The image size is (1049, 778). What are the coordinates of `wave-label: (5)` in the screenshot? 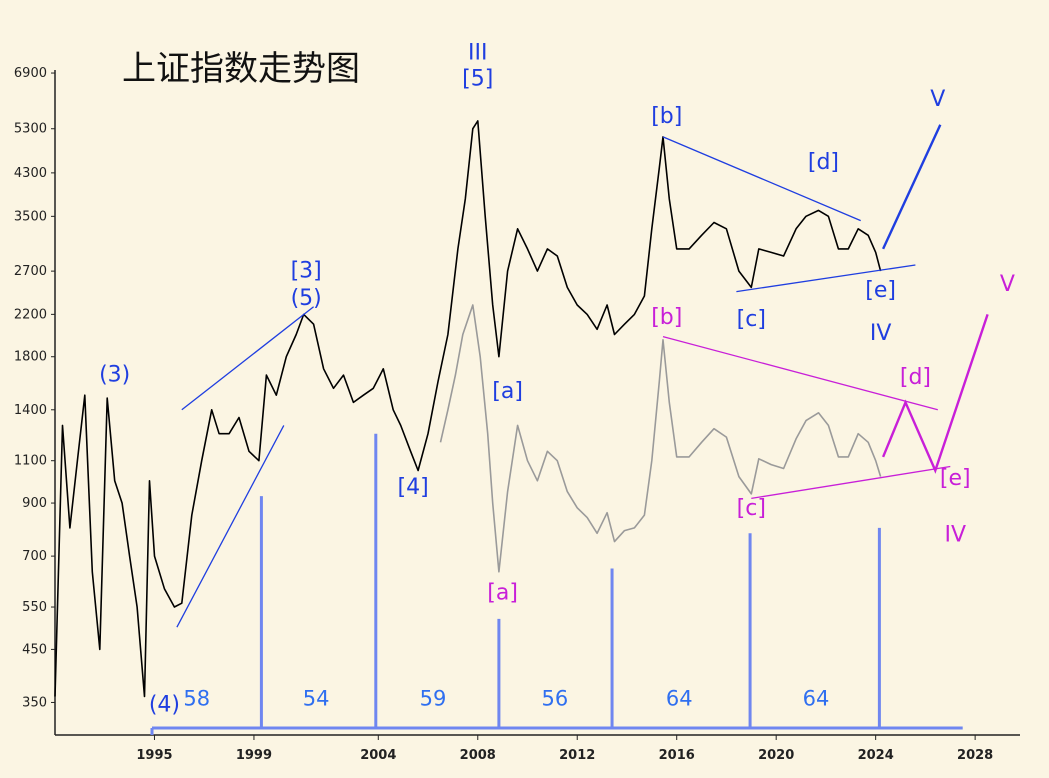 It's located at (306, 298).